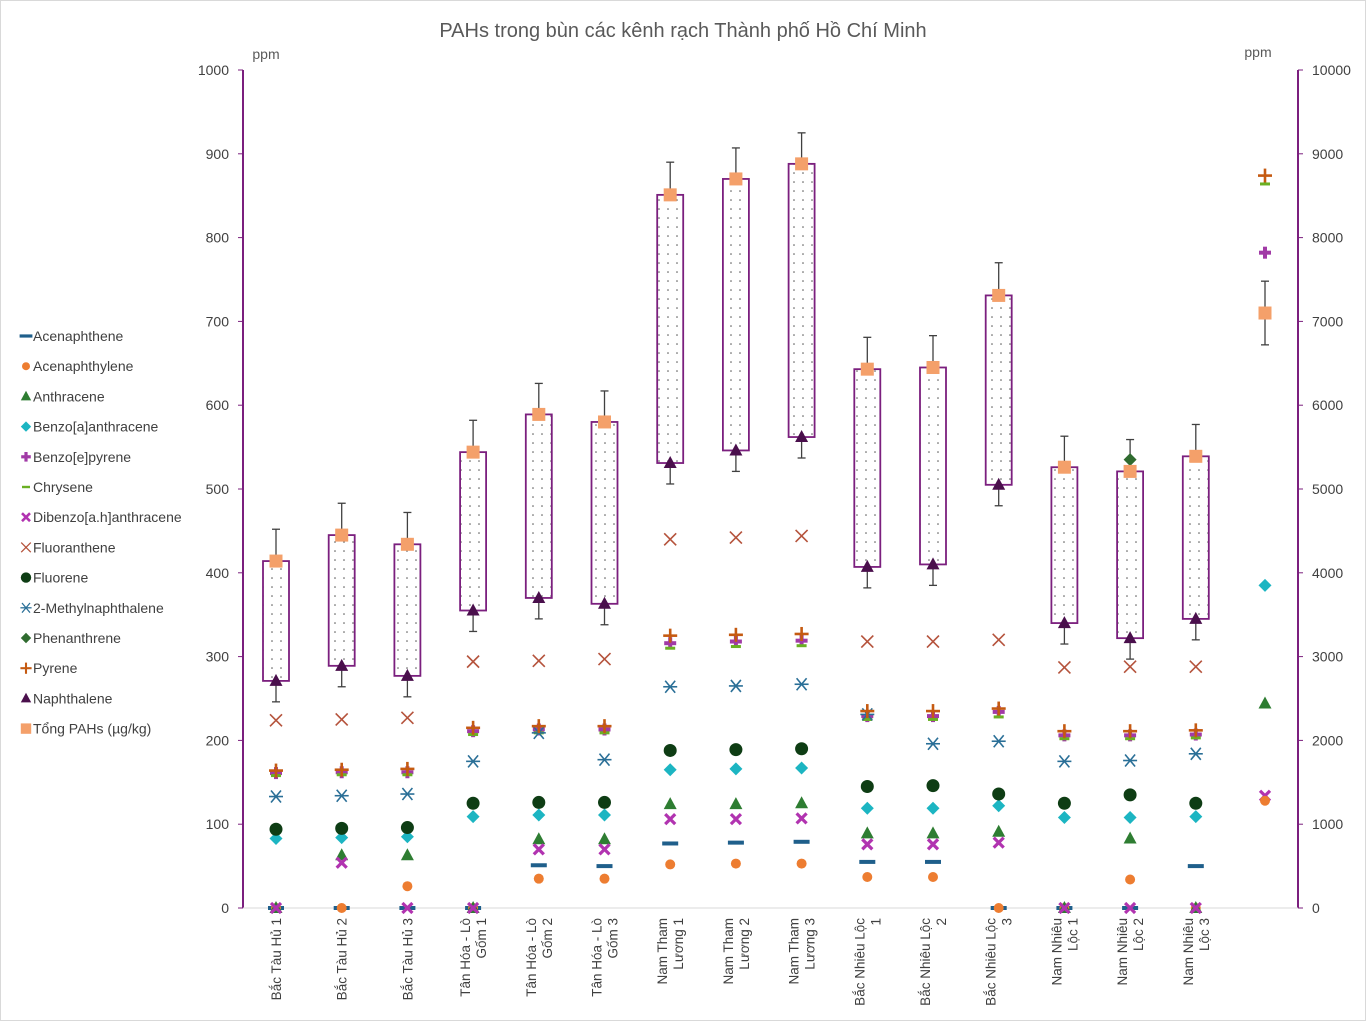 The width and height of the screenshot is (1366, 1026). What do you see at coordinates (218, 154) in the screenshot?
I see `left-tick-label: 900` at bounding box center [218, 154].